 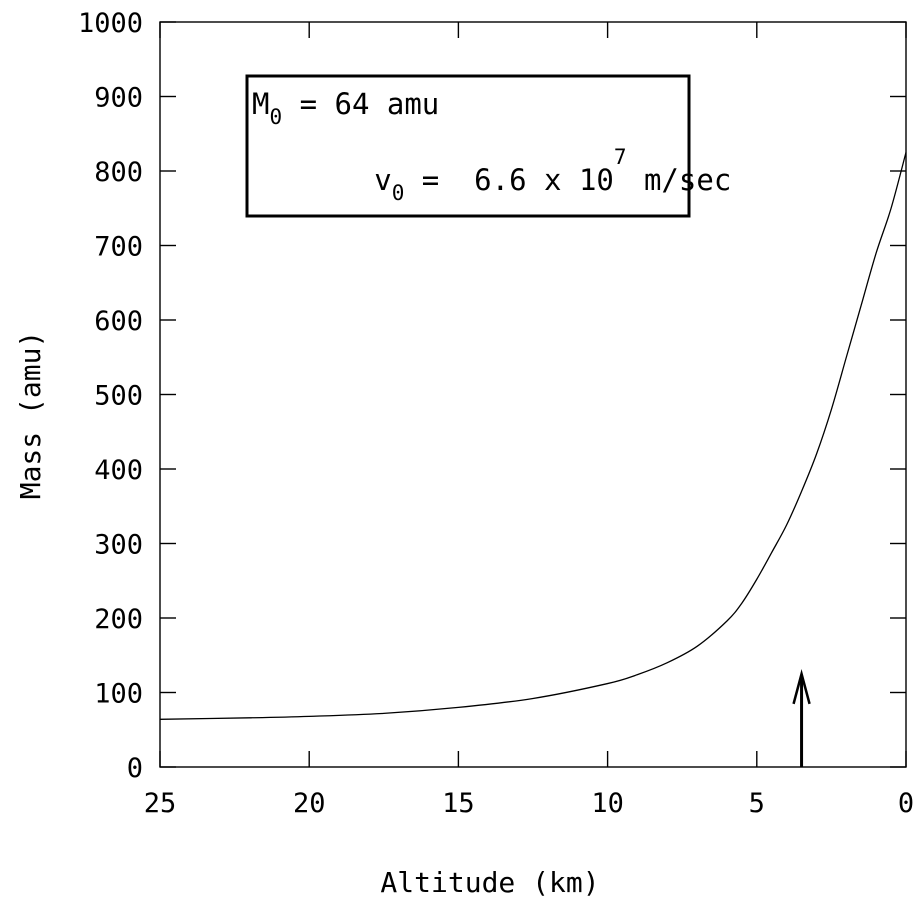 I want to click on legend-velocity-base: v, so click(x=382, y=180).